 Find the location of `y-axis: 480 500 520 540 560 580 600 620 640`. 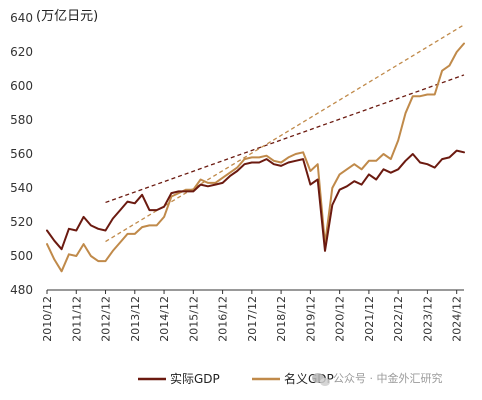

y-axis: 480 500 520 540 560 580 600 620 640 is located at coordinates (21, 154).